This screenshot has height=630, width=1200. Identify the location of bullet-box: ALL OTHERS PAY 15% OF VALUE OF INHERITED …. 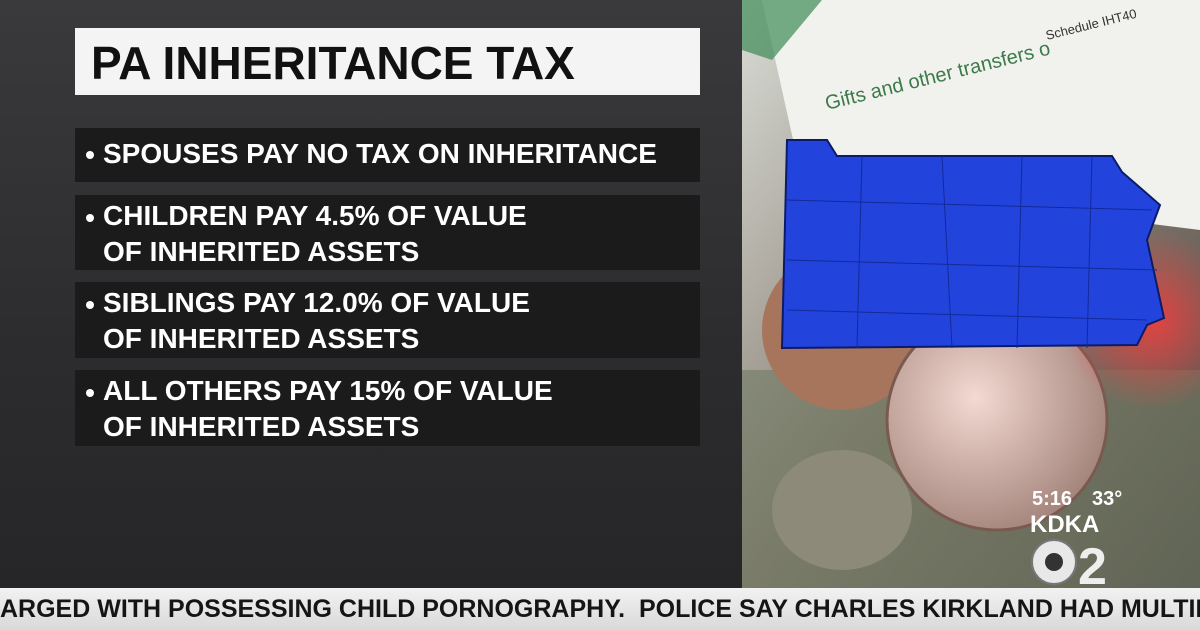
(387, 408).